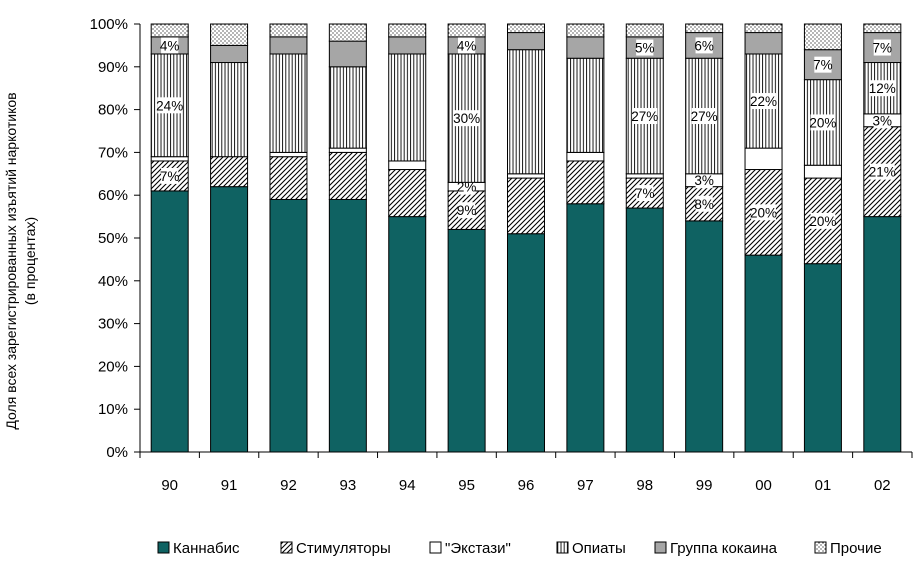  Describe the element at coordinates (704, 45) in the screenshot. I see `data-label: 6%` at that location.